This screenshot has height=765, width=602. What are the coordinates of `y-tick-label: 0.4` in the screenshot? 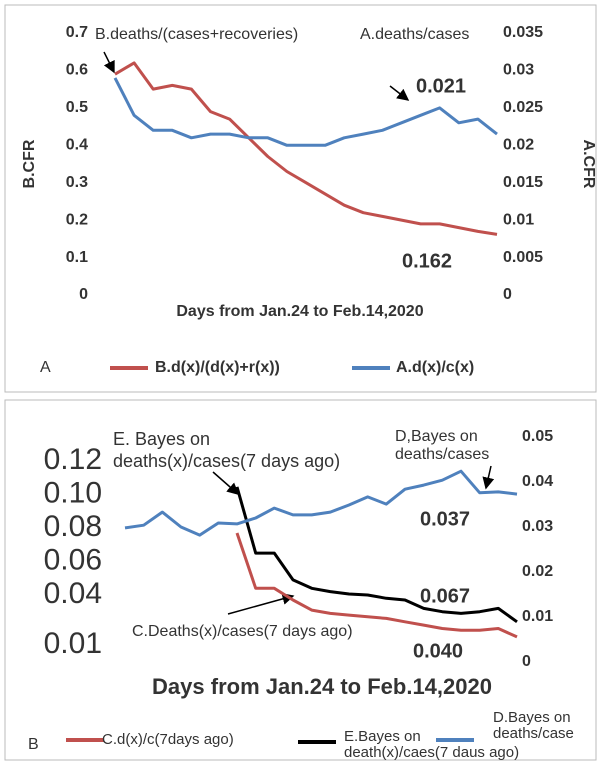 It's located at (77, 145).